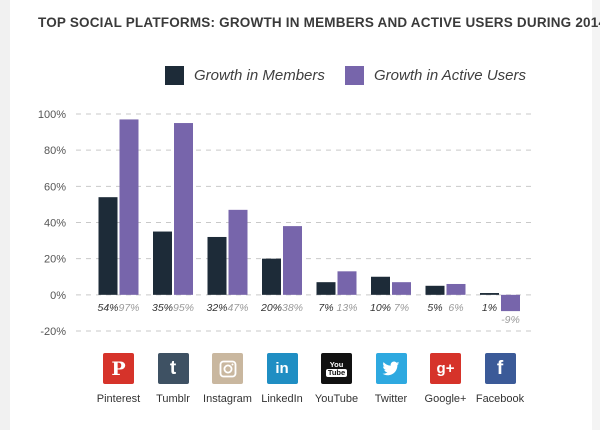  Describe the element at coordinates (107, 308) in the screenshot. I see `data-label-members: 54%` at that location.